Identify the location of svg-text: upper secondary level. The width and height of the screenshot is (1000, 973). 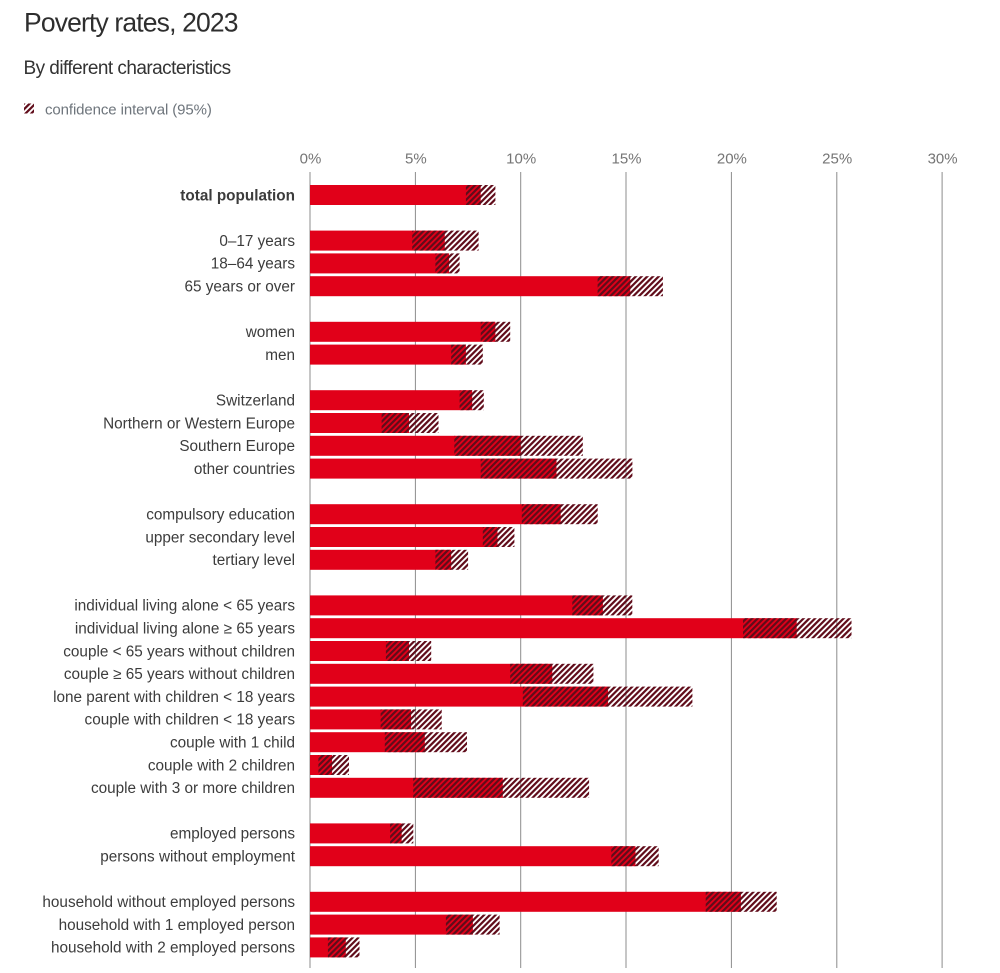
(220, 537).